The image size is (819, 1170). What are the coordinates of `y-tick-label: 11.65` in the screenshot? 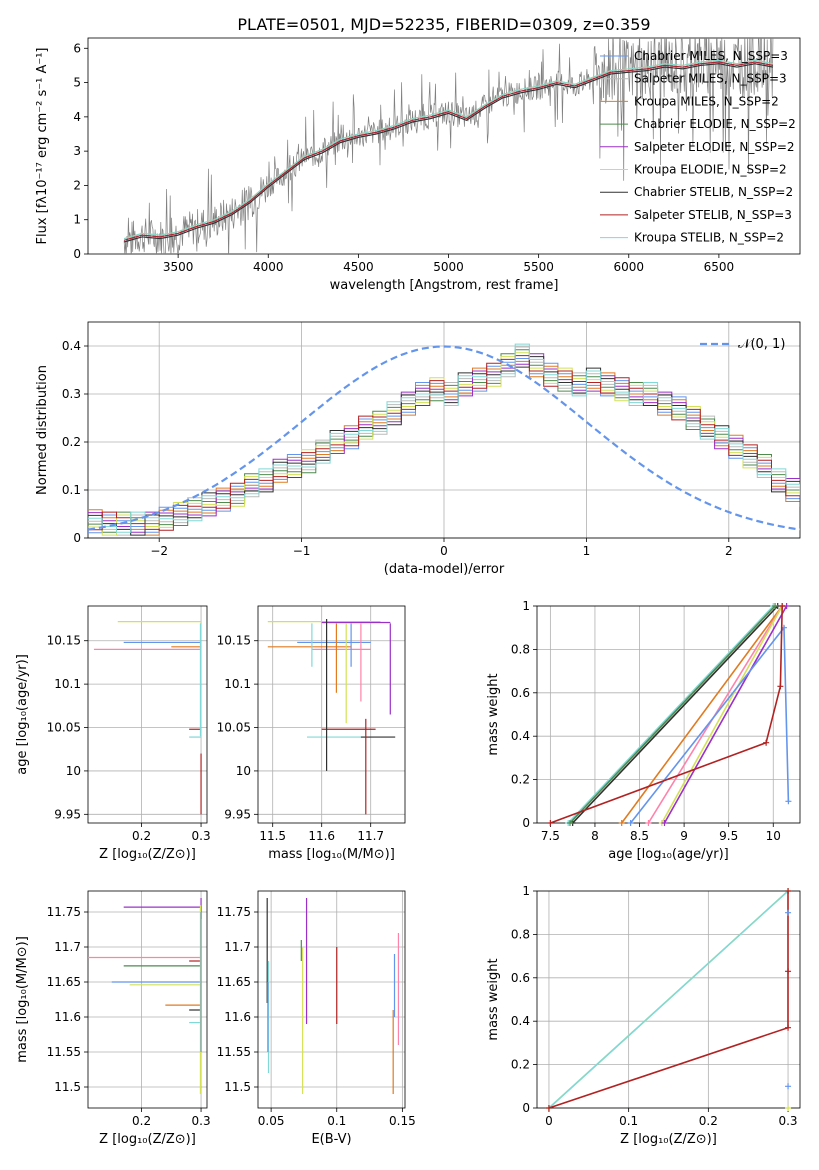 It's located at (234, 982).